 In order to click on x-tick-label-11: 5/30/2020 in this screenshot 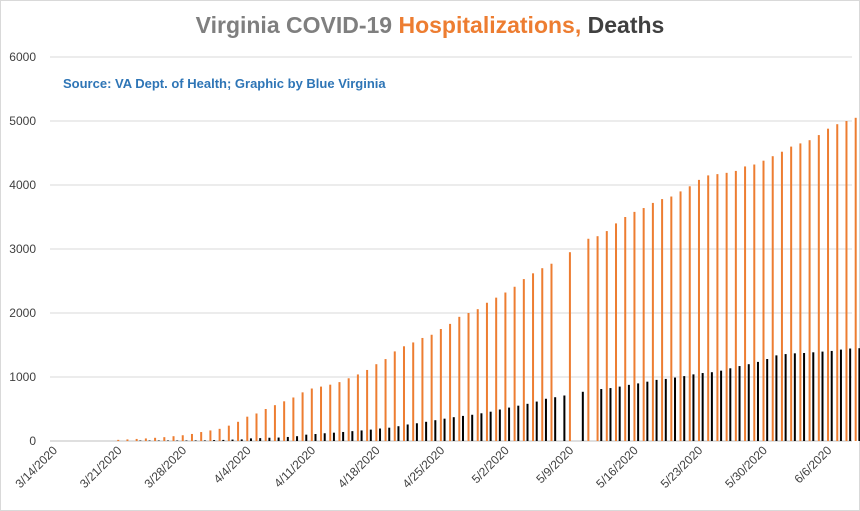, I will do `click(746, 467)`.